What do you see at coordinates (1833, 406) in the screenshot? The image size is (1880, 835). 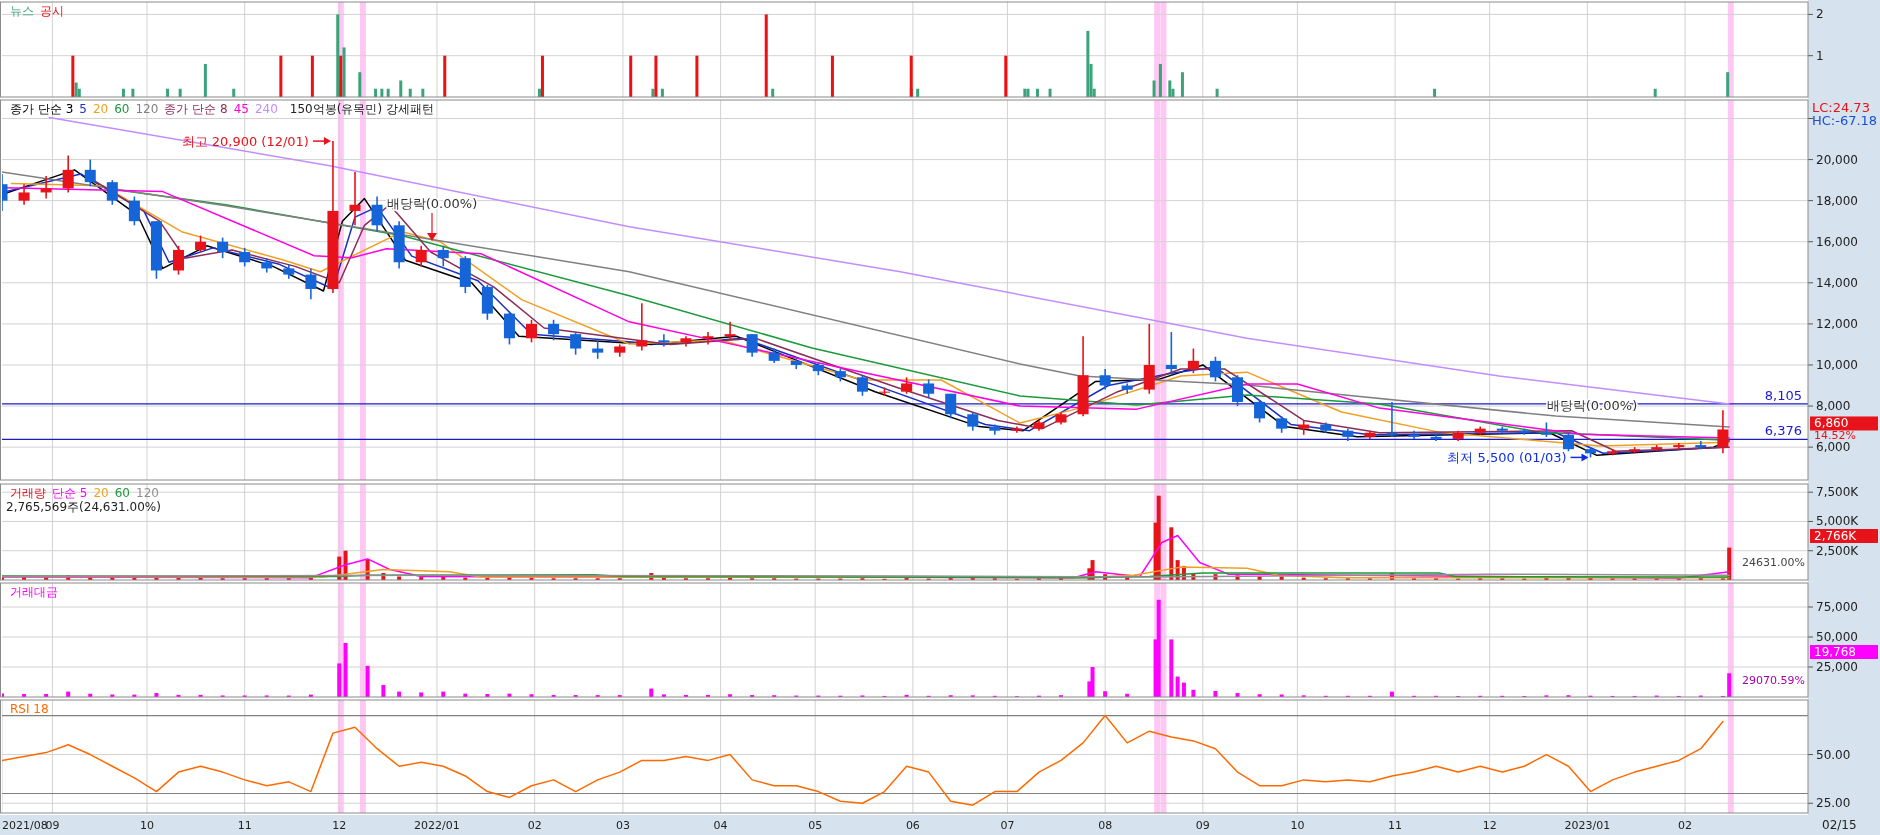 I see `y-tick-label: 8,000` at bounding box center [1833, 406].